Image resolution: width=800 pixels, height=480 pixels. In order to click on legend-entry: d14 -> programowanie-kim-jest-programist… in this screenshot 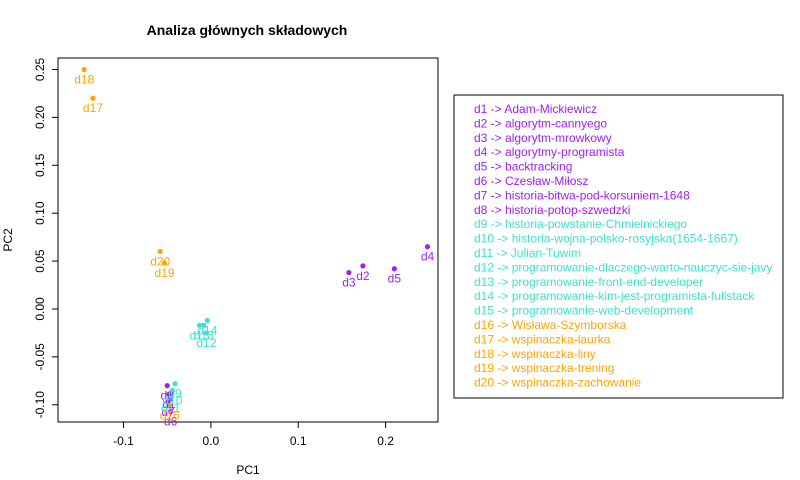, I will do `click(614, 296)`.